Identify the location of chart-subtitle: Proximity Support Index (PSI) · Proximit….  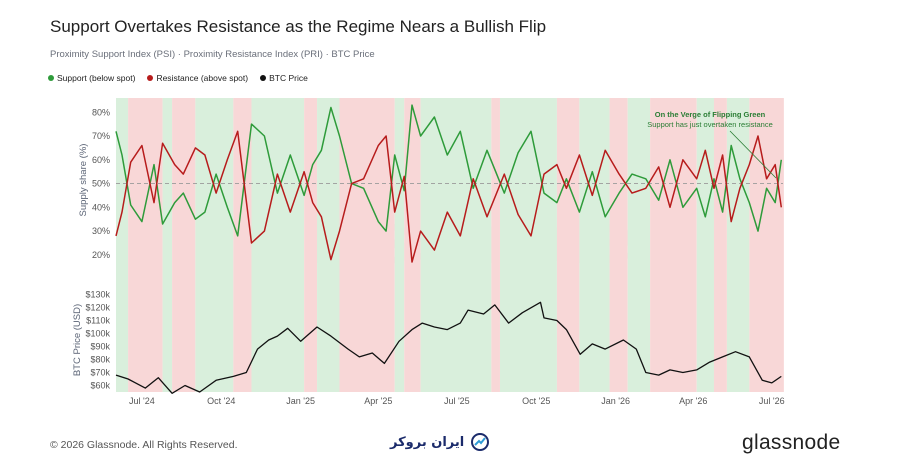
(212, 54).